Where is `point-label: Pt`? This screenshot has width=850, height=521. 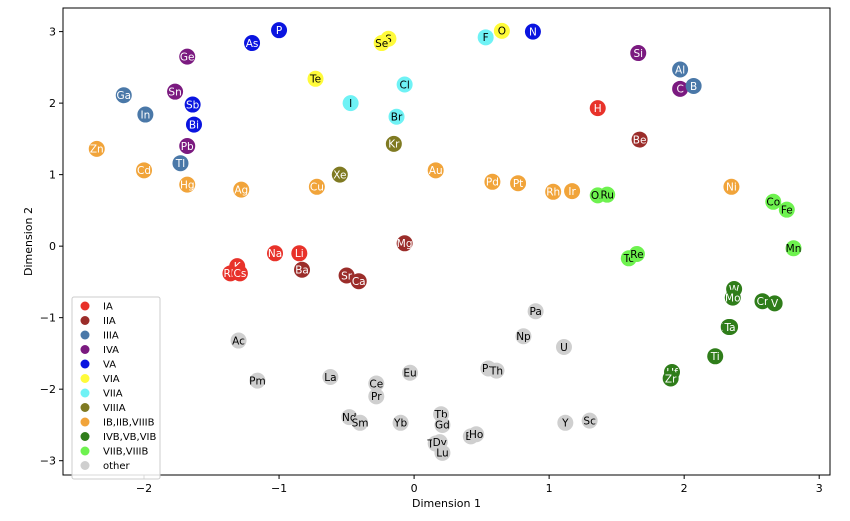 point-label: Pt is located at coordinates (518, 184).